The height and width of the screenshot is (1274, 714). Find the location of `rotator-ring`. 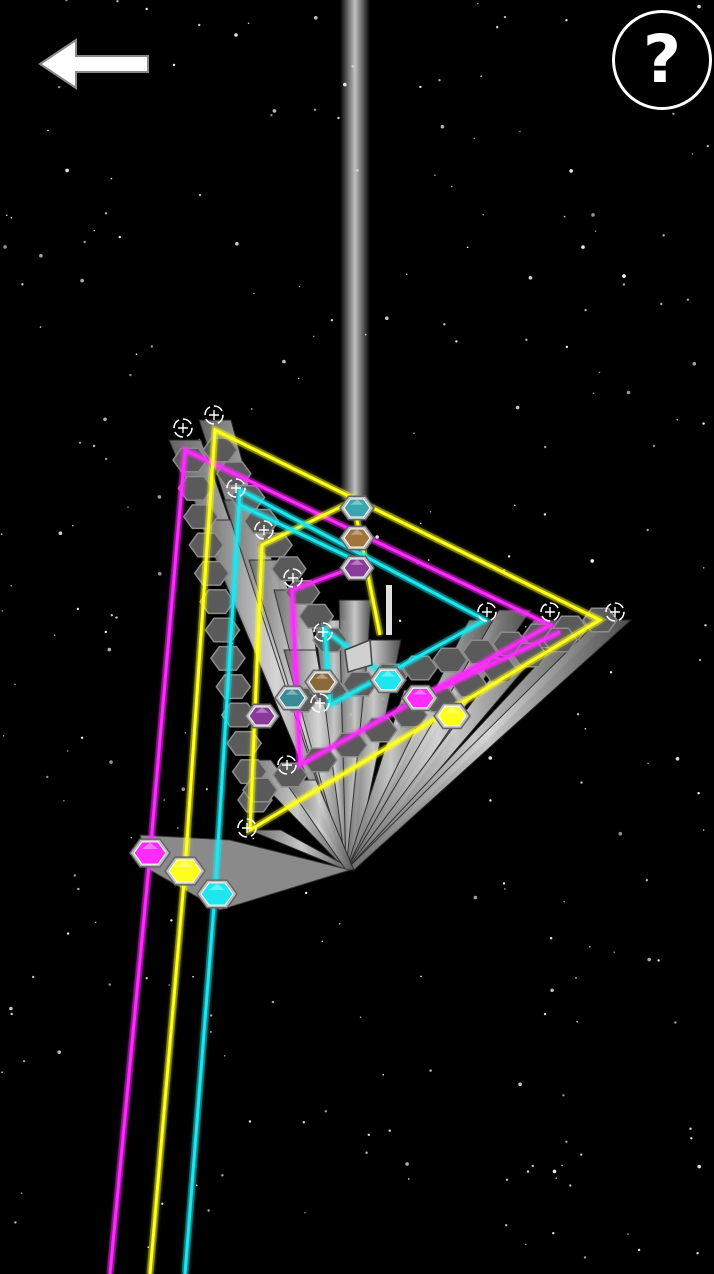

rotator-ring is located at coordinates (236, 488).